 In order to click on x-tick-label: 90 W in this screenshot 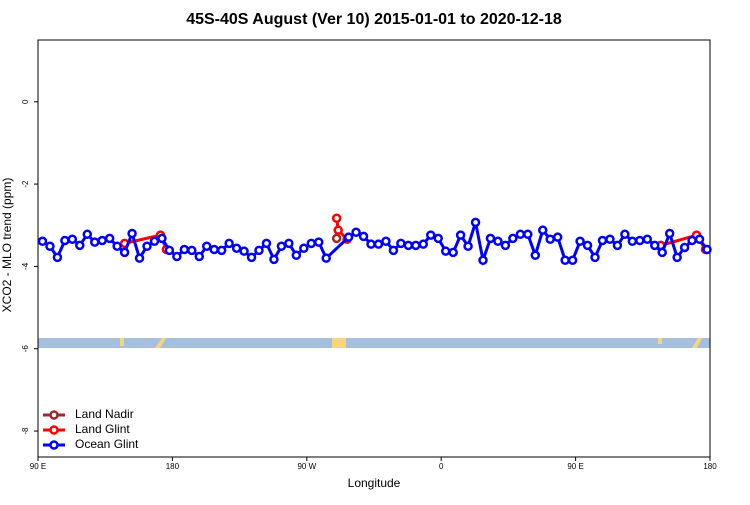, I will do `click(306, 466)`.